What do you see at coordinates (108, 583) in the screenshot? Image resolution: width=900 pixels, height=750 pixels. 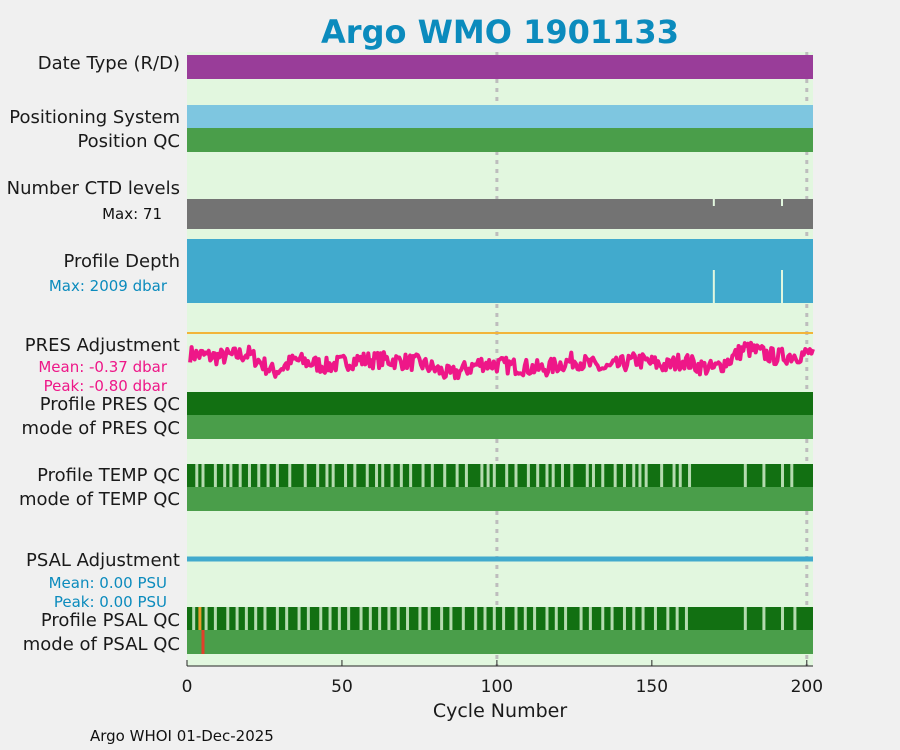 I see `label-psal-mean: Mean: 0.00 PSU` at bounding box center [108, 583].